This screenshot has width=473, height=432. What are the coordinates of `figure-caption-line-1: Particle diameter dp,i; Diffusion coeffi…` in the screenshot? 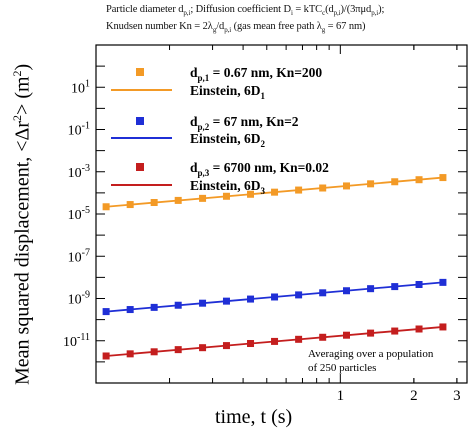 It's located at (245, 11).